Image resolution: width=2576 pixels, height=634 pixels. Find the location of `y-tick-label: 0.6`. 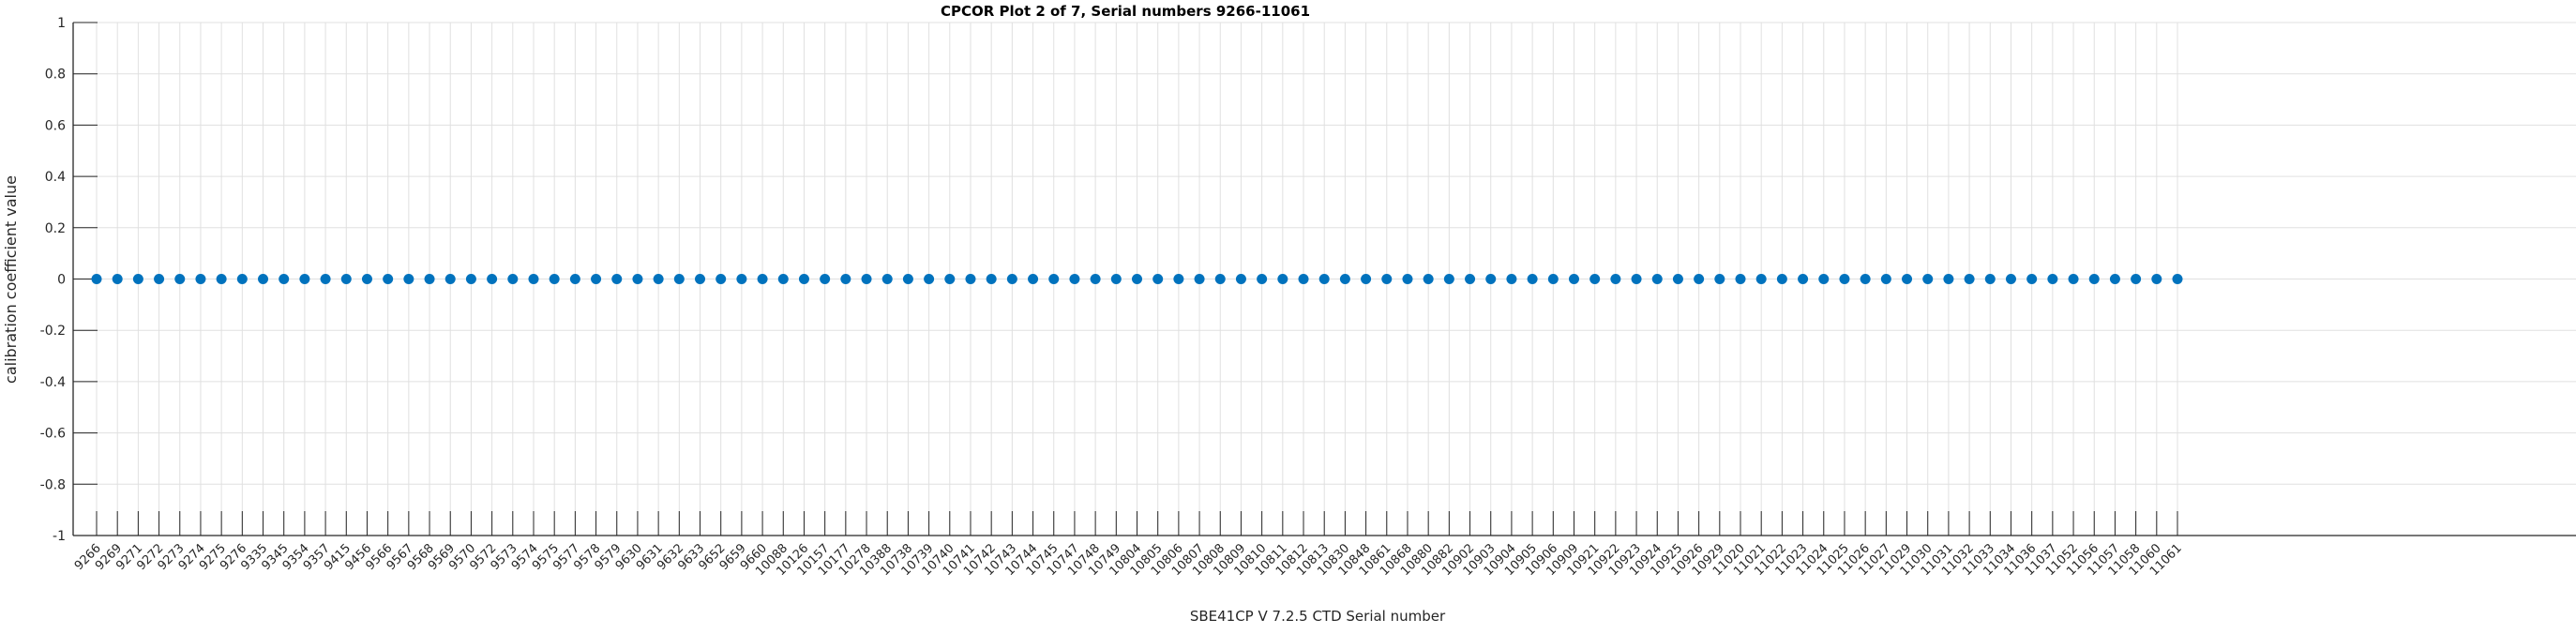

y-tick-label: 0.6 is located at coordinates (55, 125).